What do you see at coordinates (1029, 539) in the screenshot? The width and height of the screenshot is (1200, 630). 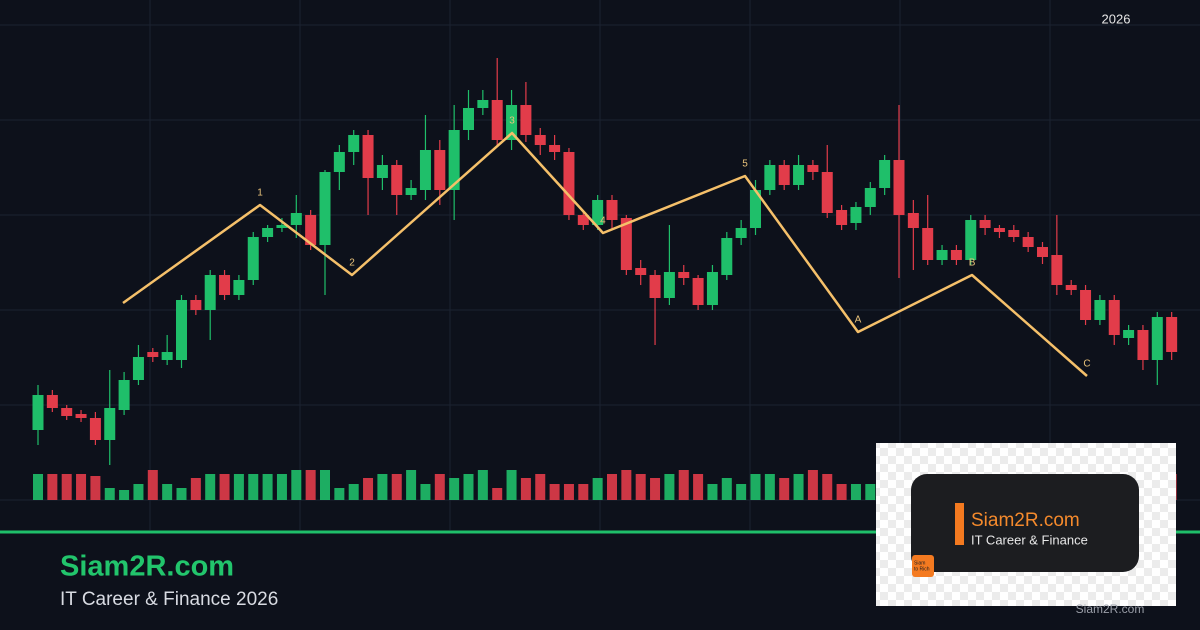 I see `logo-tagline: IT Career & Finance` at bounding box center [1029, 539].